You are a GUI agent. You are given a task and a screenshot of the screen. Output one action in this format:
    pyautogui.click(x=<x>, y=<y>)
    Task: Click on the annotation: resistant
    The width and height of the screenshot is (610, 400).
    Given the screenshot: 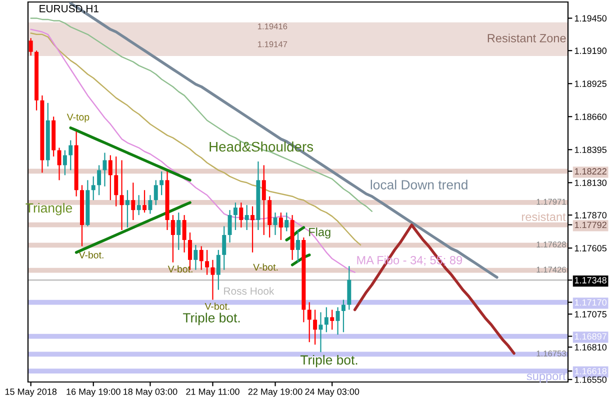 What is the action you would take?
    pyautogui.click(x=544, y=217)
    